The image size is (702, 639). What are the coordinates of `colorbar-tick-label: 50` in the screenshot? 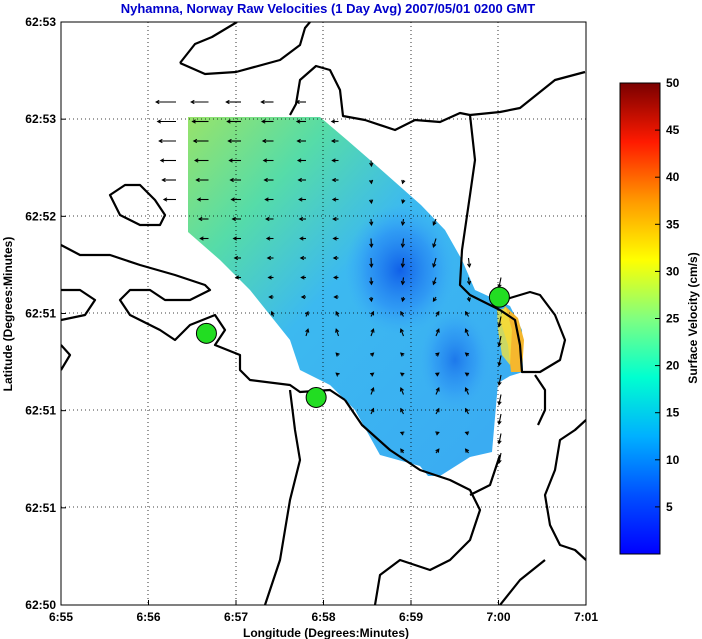 It's located at (673, 83).